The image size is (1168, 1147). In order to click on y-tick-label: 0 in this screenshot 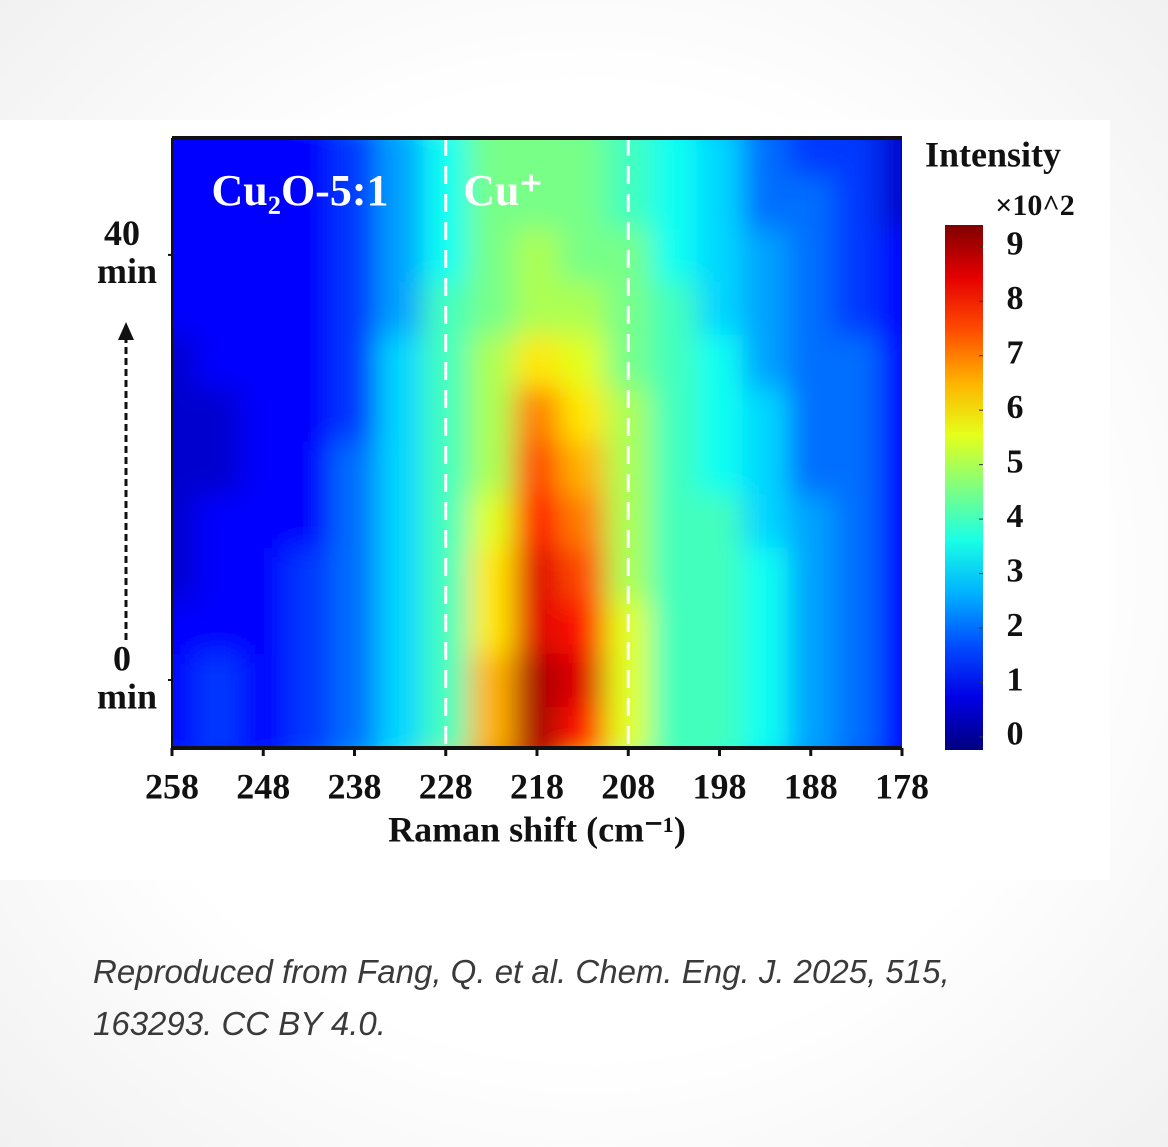, I will do `click(122, 658)`.